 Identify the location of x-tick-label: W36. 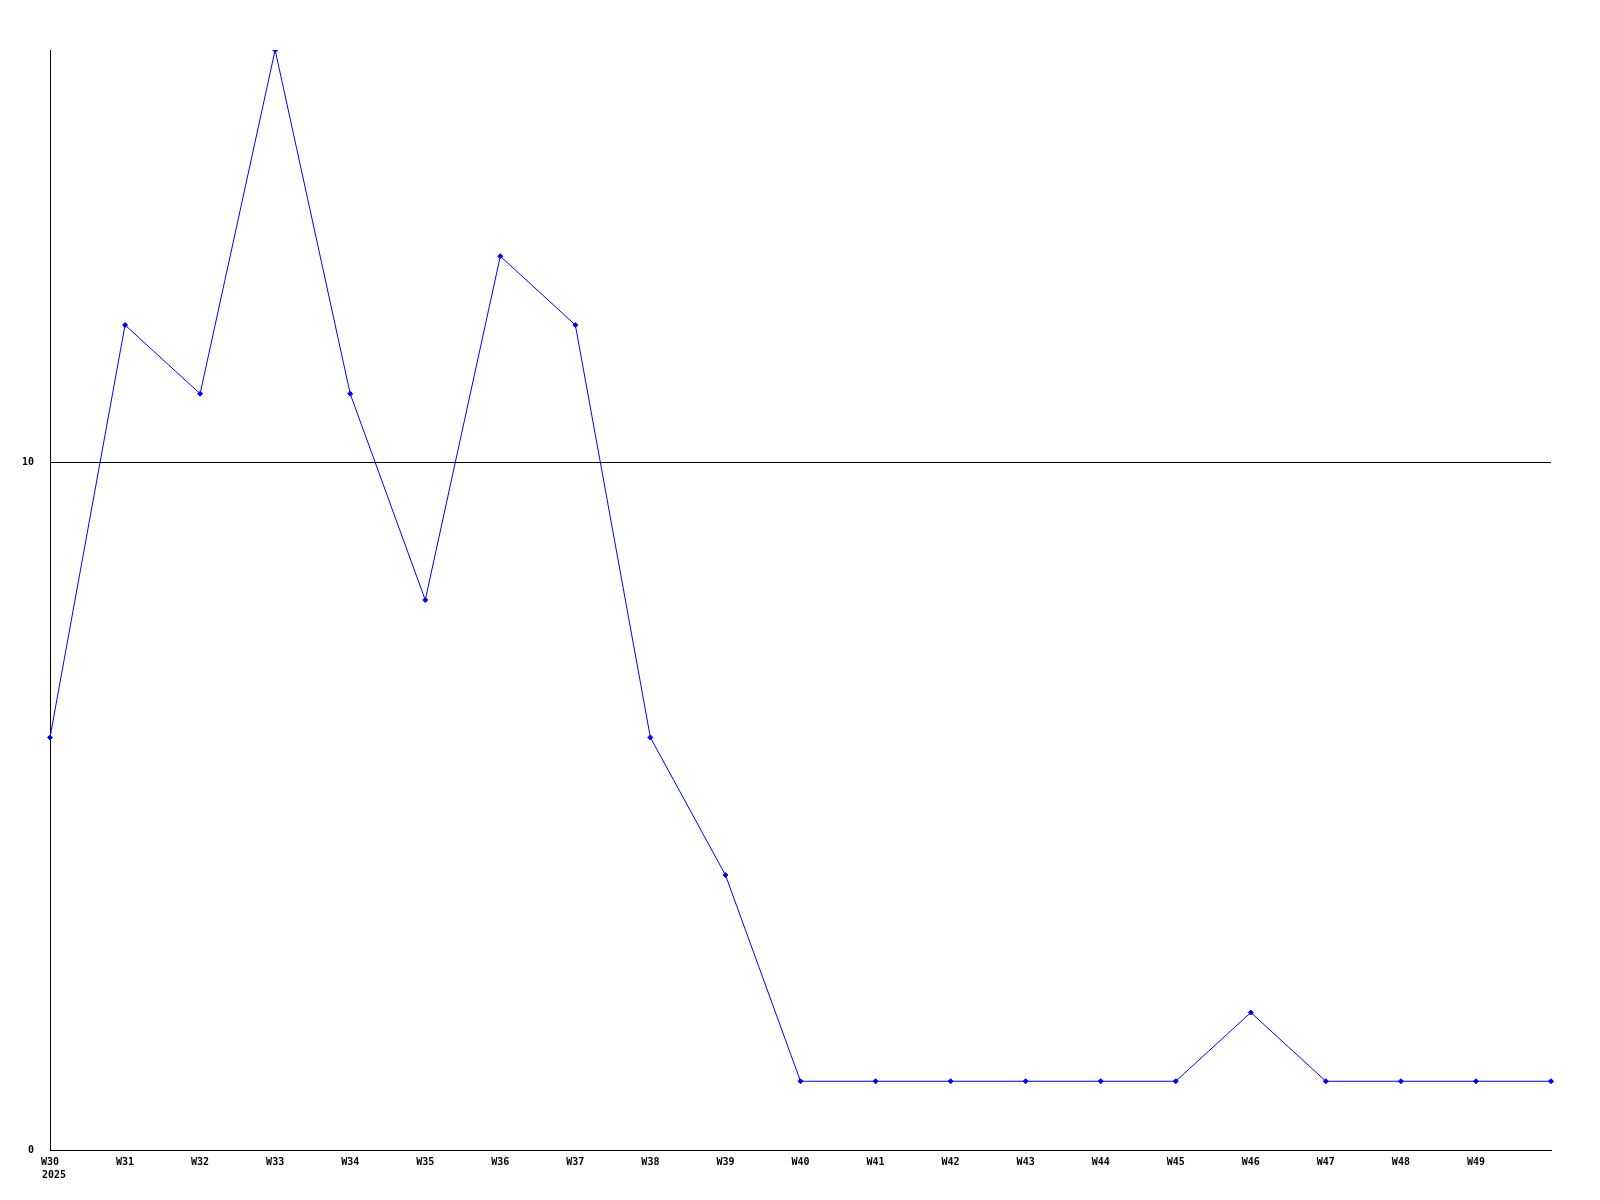
(500, 1161).